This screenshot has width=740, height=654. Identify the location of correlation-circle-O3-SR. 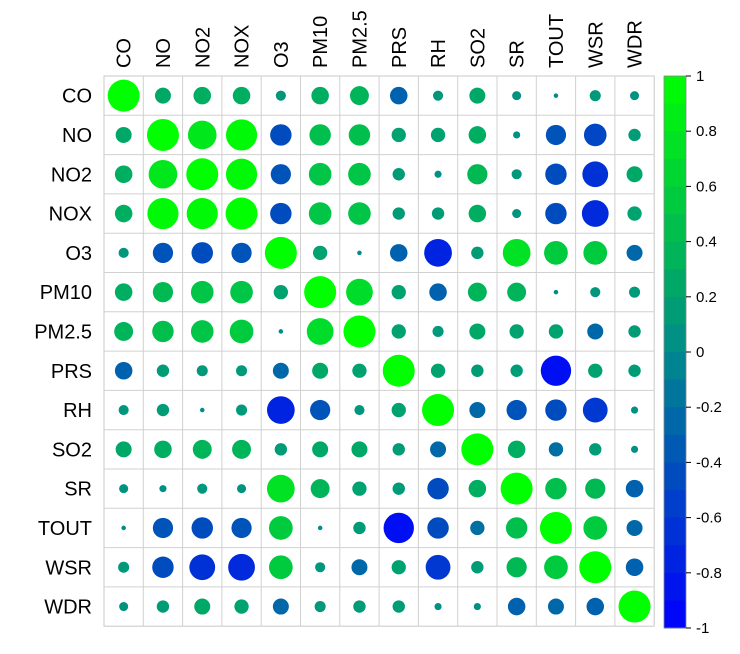
(516, 252).